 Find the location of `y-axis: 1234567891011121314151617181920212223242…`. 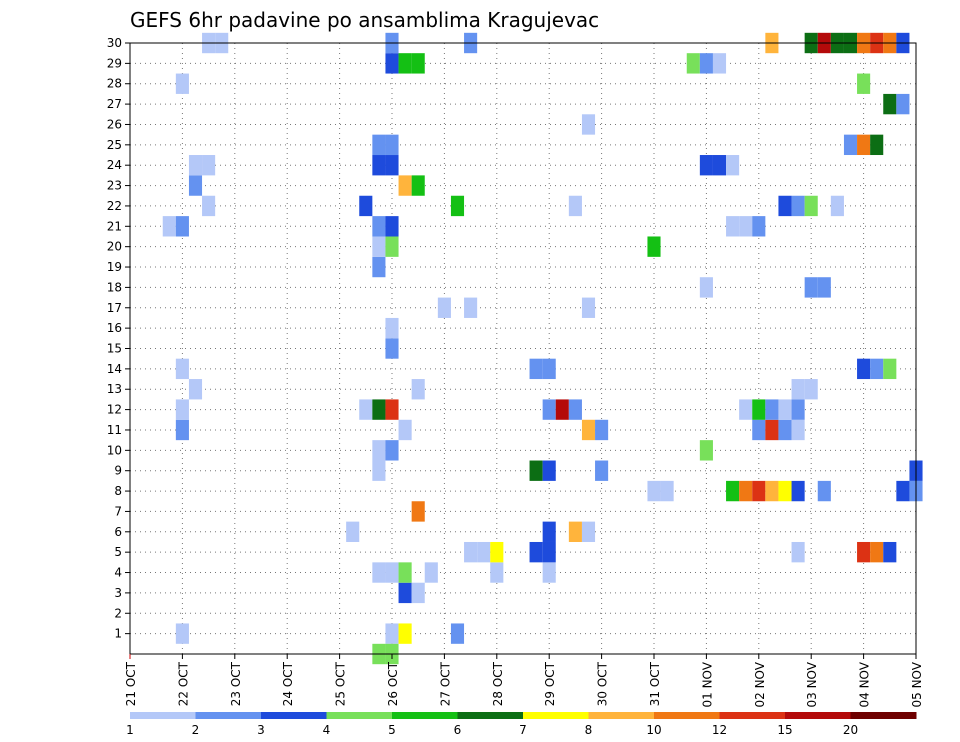

y-axis: 1234567891011121314151617181920212223242… is located at coordinates (118, 338).